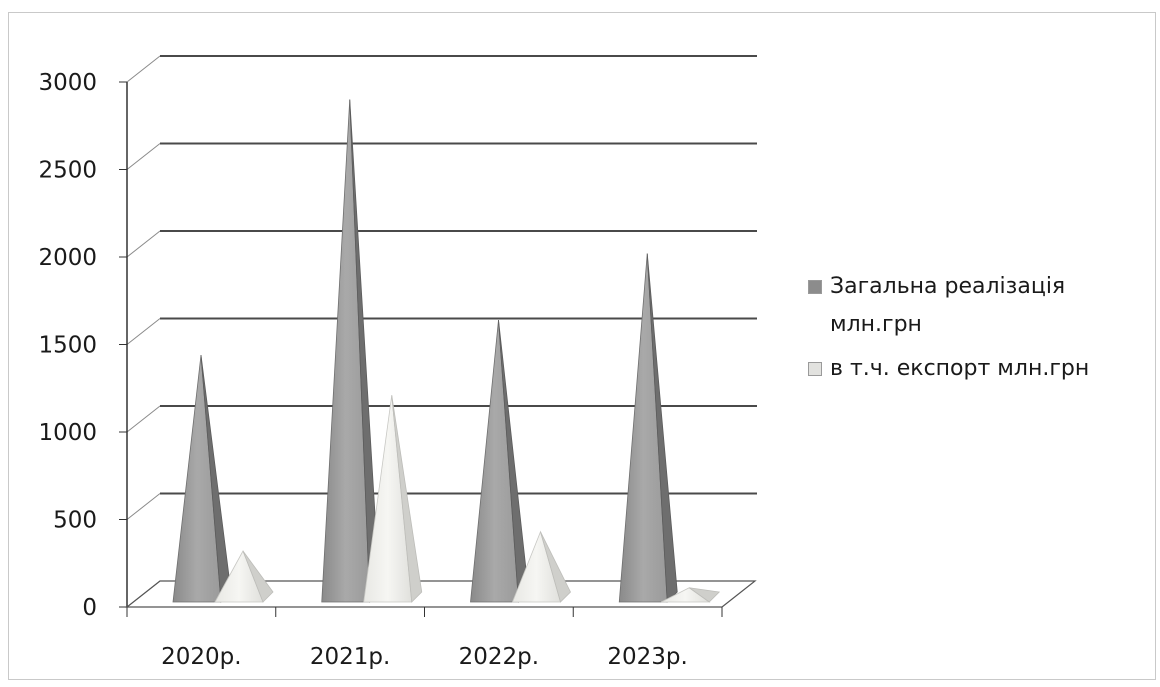  Describe the element at coordinates (67, 346) in the screenshot. I see `y-tick-label: 1500` at that location.